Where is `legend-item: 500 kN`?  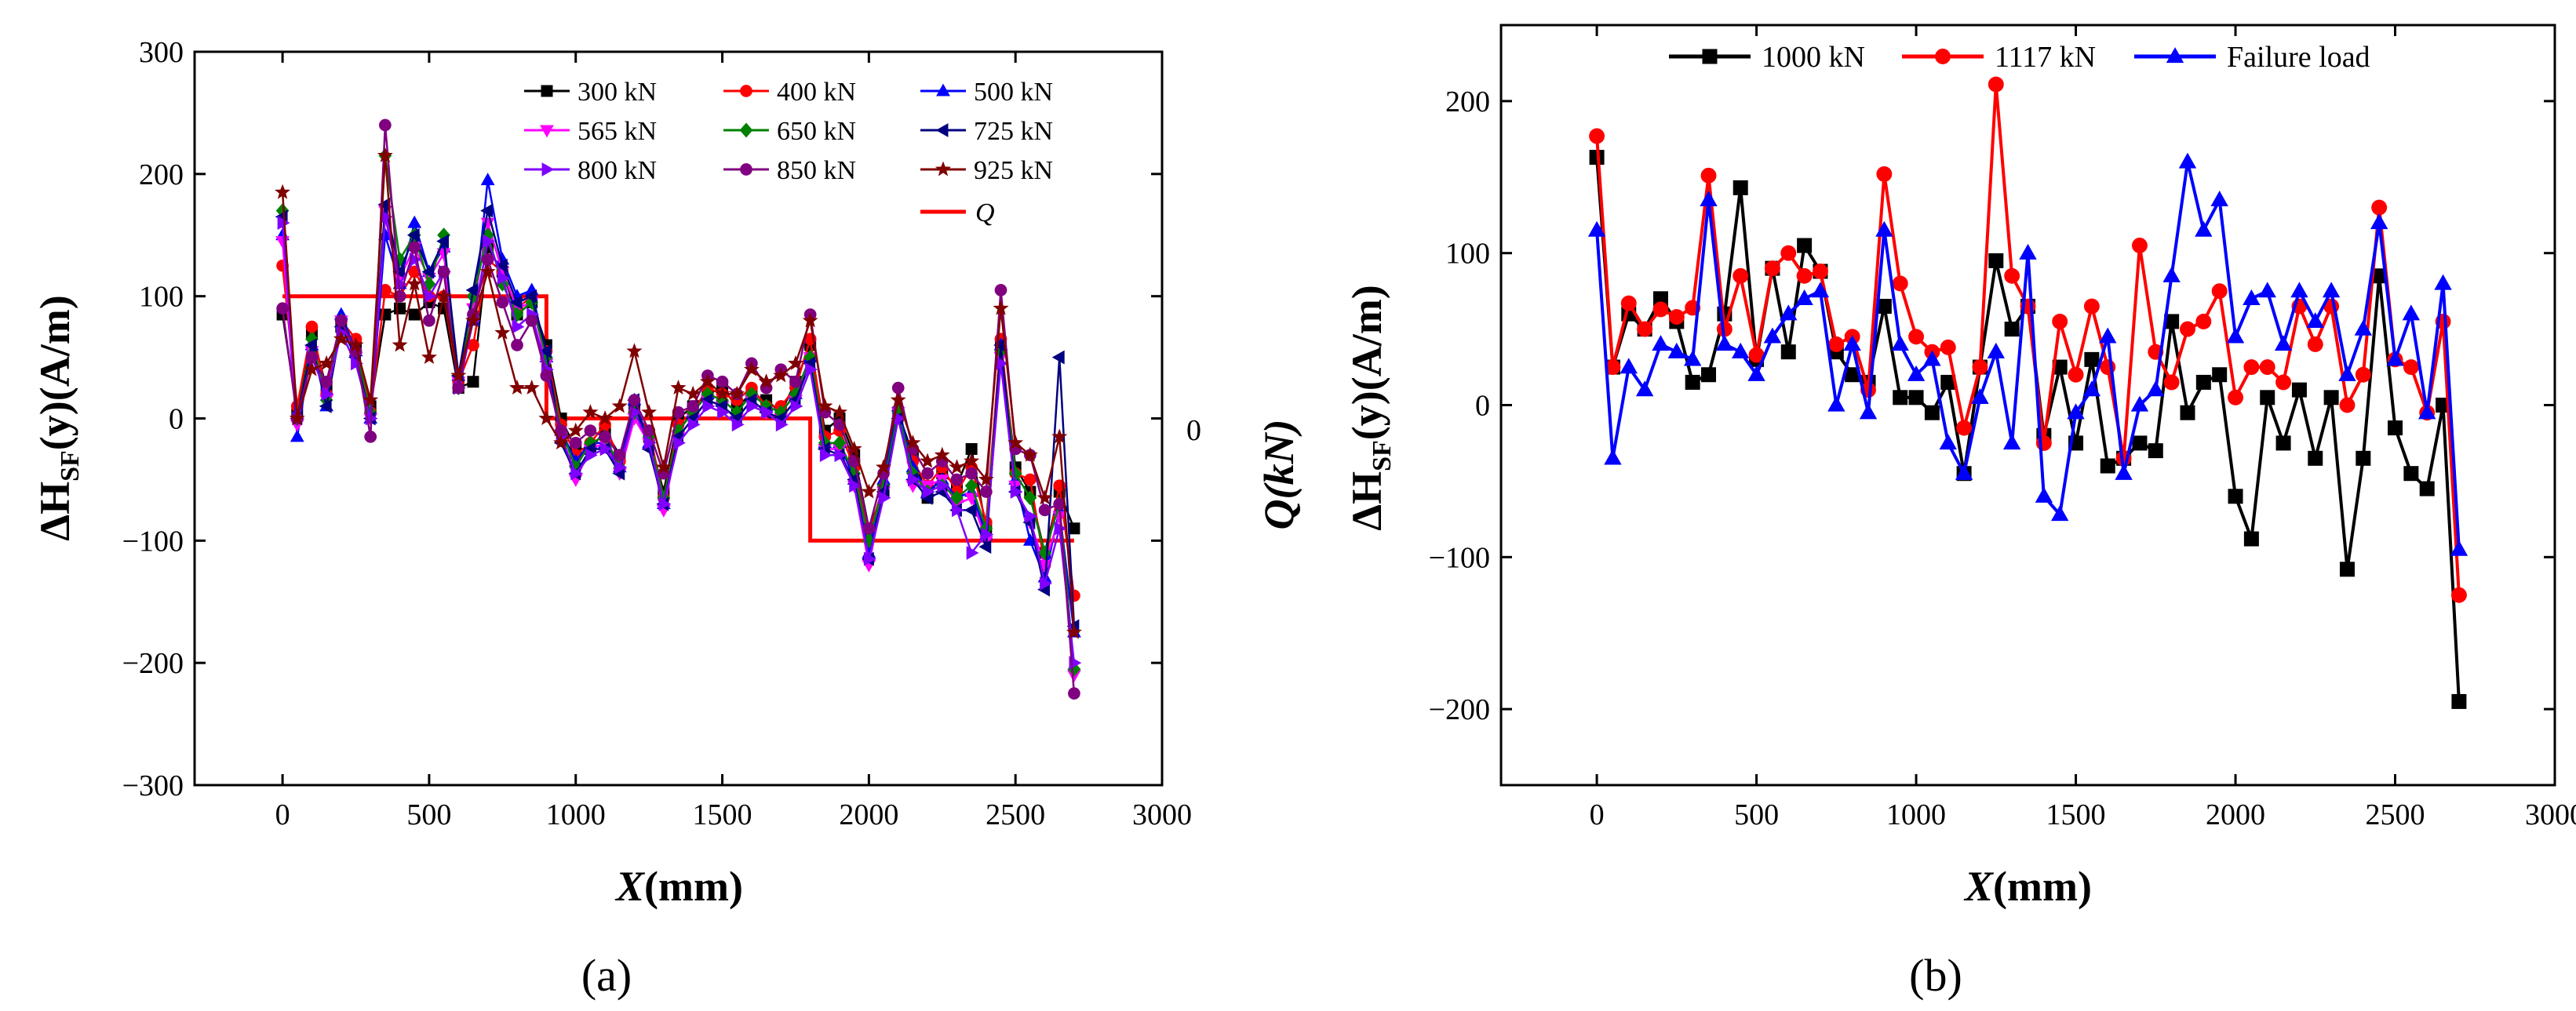
legend-item: 500 kN is located at coordinates (986, 93).